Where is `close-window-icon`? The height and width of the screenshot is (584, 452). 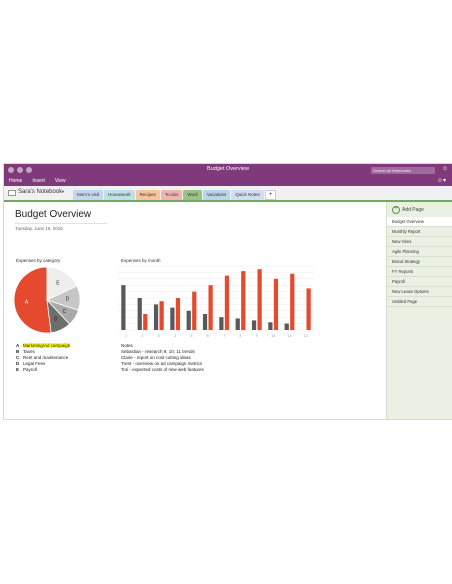
close-window-icon is located at coordinates (11, 170).